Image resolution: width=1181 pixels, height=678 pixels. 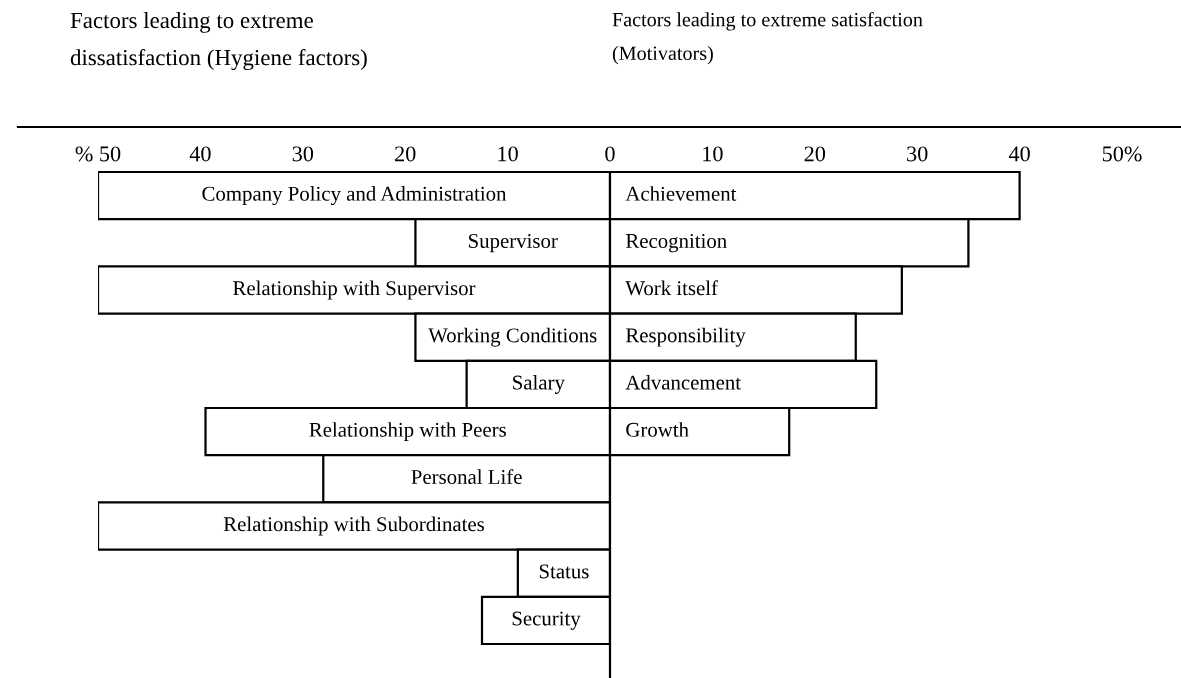 What do you see at coordinates (407, 432) in the screenshot?
I see `y-tick-label: Relationship with Peers` at bounding box center [407, 432].